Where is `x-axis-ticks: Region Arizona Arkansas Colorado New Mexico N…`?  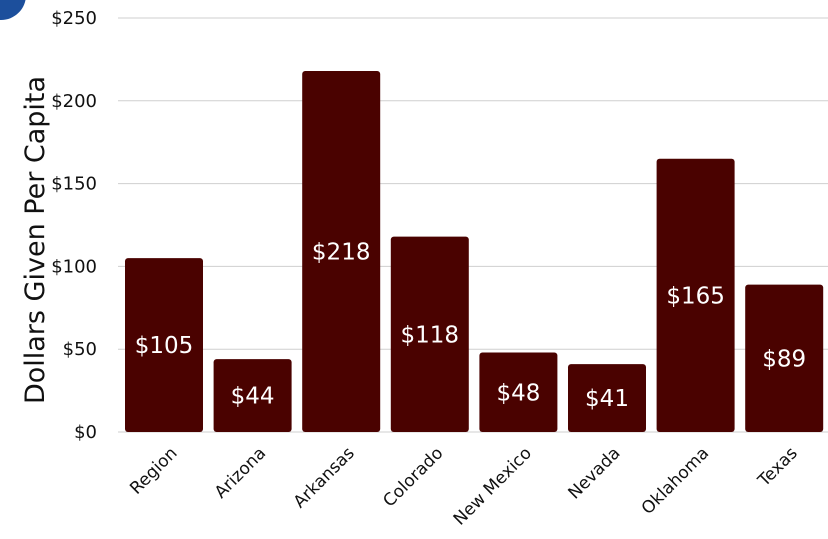
x-axis-ticks: Region Arizona Arkansas Colorado New Mexico N… is located at coordinates (464, 486).